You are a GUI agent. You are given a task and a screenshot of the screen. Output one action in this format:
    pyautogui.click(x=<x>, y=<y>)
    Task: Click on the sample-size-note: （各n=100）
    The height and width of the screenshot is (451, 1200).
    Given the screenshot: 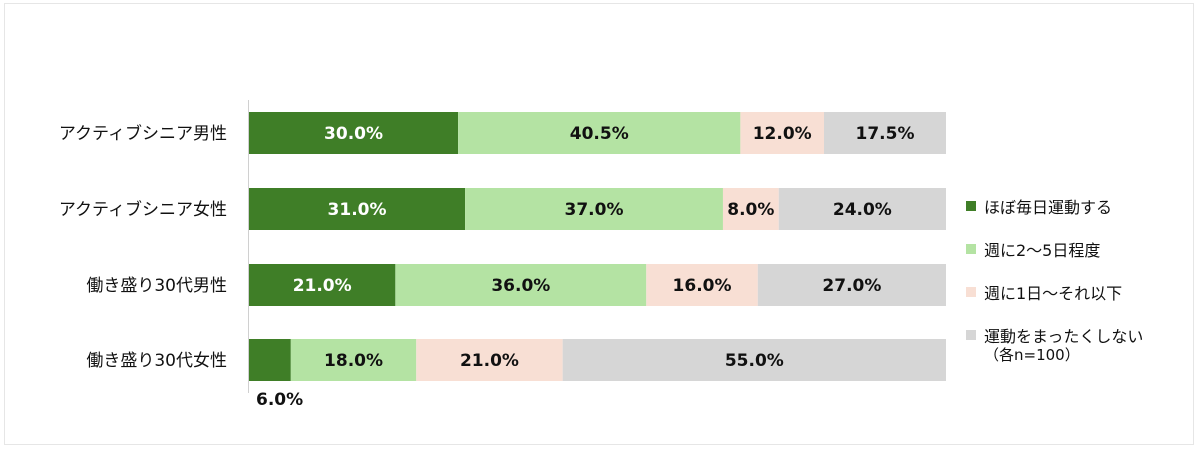 What is the action you would take?
    pyautogui.click(x=1032, y=355)
    